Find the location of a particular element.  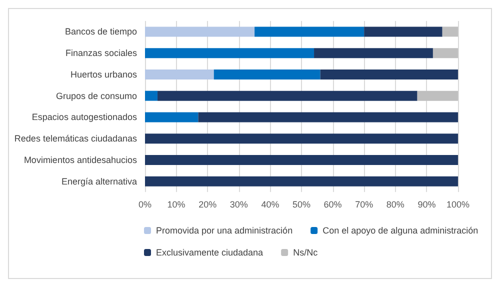

x-tick-label: 90% is located at coordinates (427, 205).